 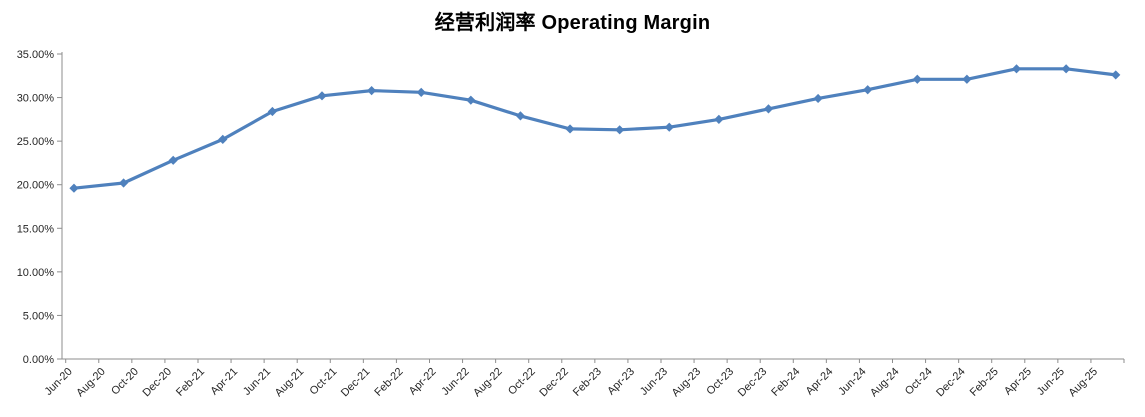 I want to click on x-axis-label: Oct-22, so click(x=522, y=382).